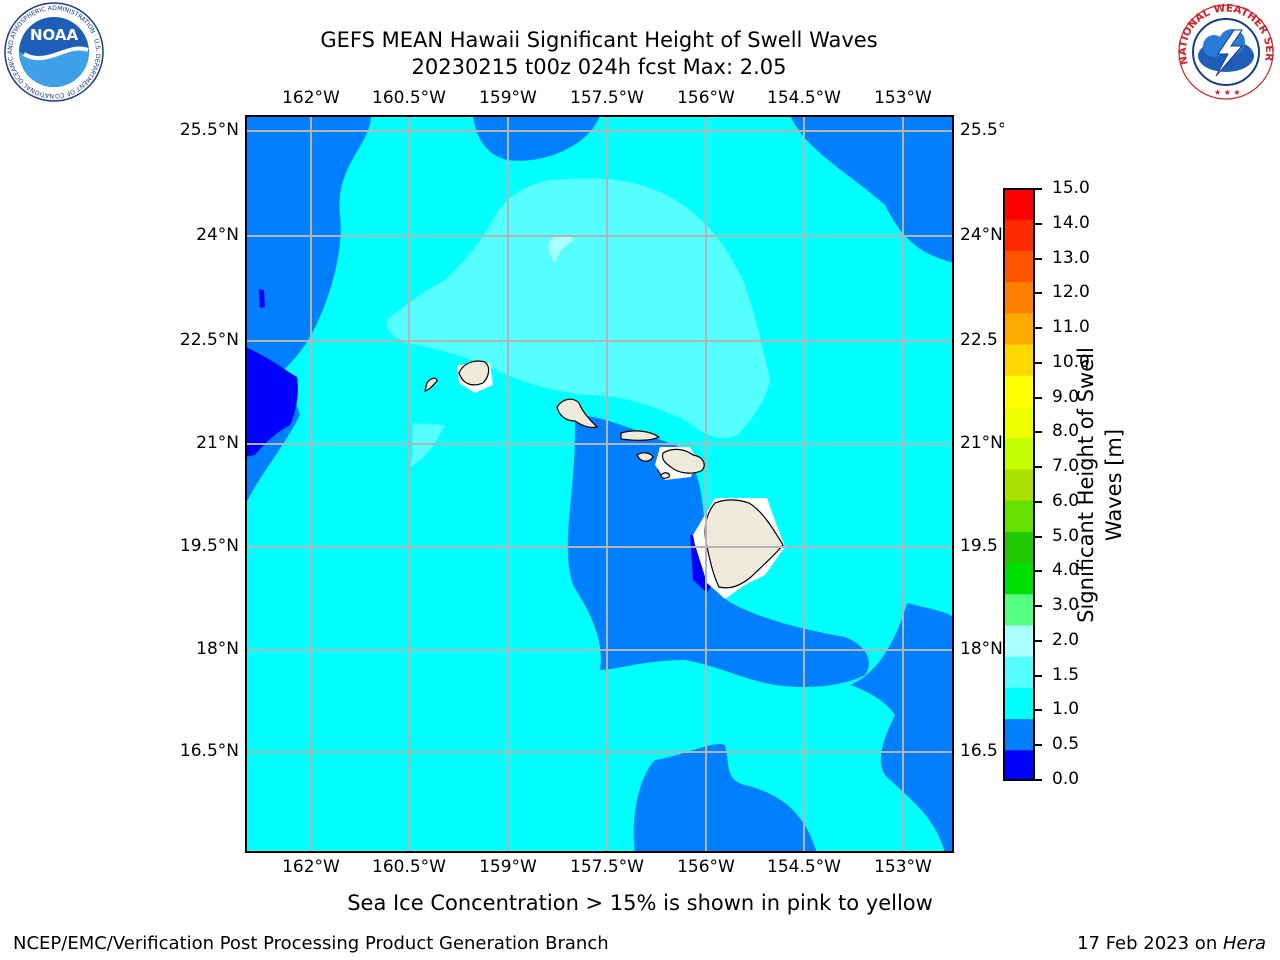 This screenshot has width=1280, height=960. What do you see at coordinates (1086, 485) in the screenshot?
I see `colorbar-label-line1: Significant Height of Swell` at bounding box center [1086, 485].